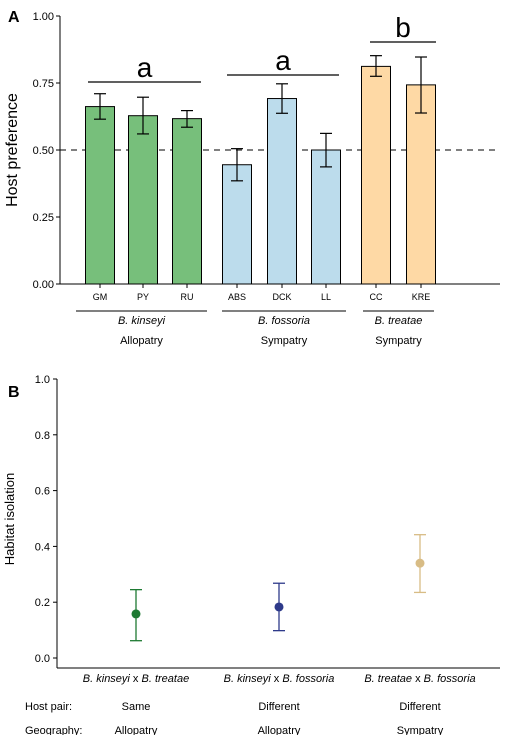 The image size is (505, 735). Describe the element at coordinates (421, 297) in the screenshot. I see `category-label-kre: KRE` at that location.